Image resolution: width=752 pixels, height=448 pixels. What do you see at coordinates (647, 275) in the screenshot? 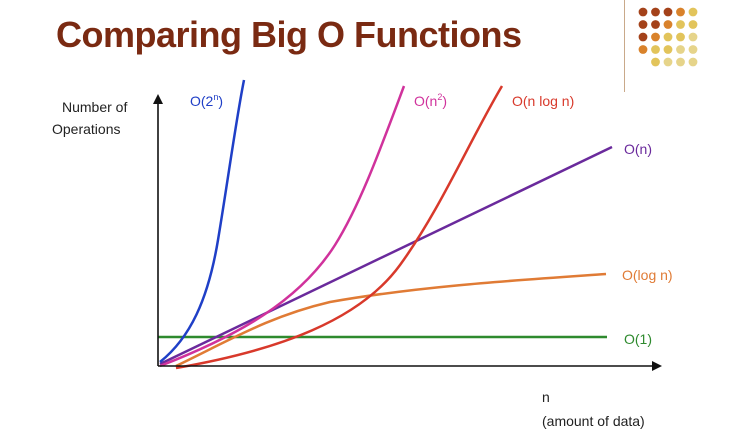
I see `label-logarithmic: O(log n)` at bounding box center [647, 275].